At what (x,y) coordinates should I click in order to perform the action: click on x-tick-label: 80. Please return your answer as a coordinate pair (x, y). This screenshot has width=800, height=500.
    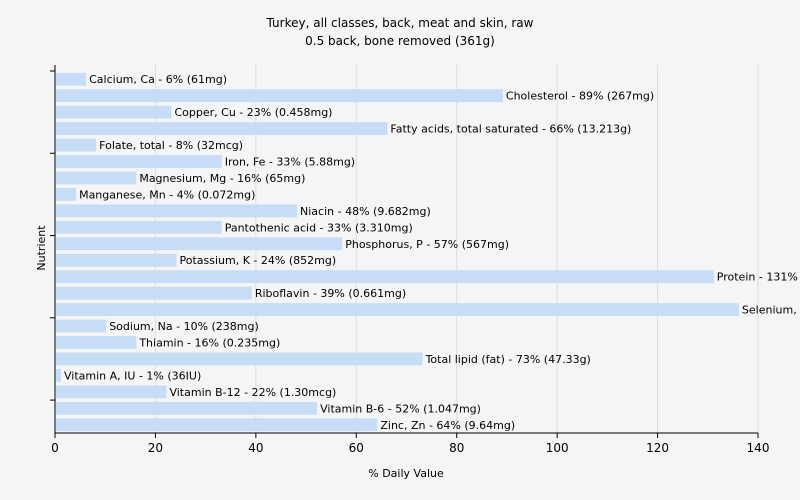
    Looking at the image, I should click on (456, 448).